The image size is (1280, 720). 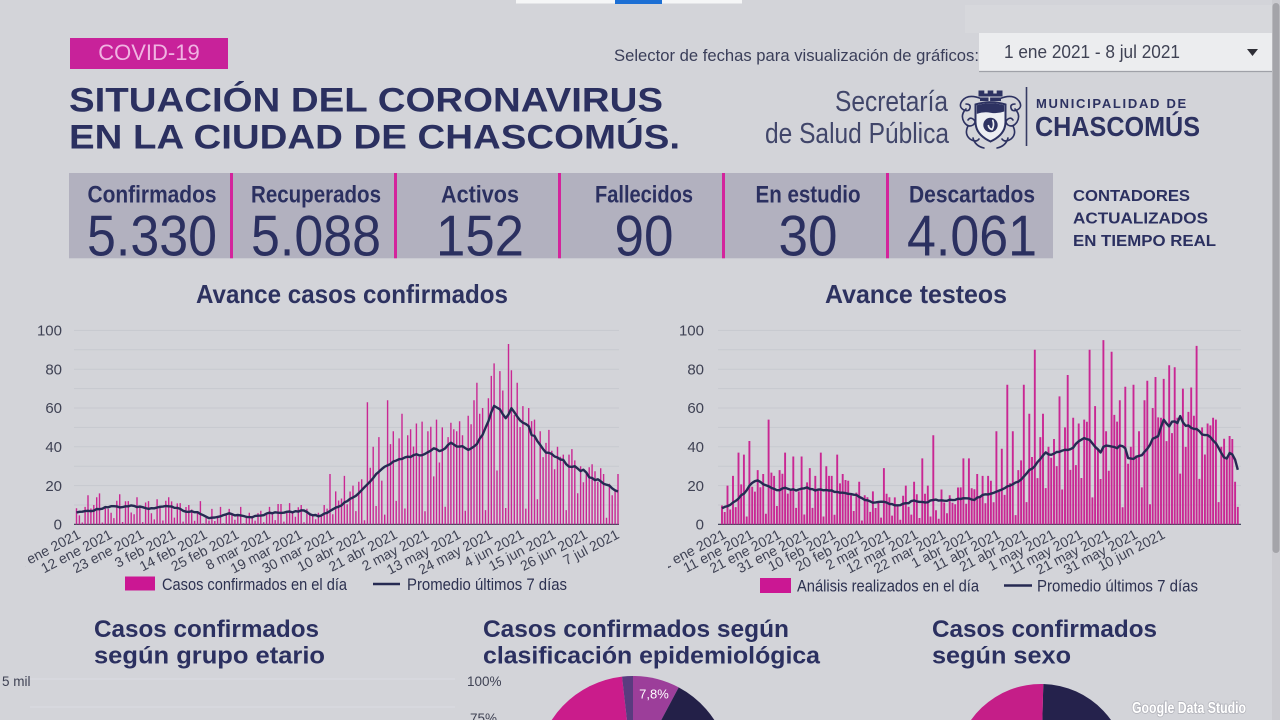 What do you see at coordinates (366, 100) in the screenshot?
I see `svg-text: SITUACIÓN DEL CORONAVIRUS` at bounding box center [366, 100].